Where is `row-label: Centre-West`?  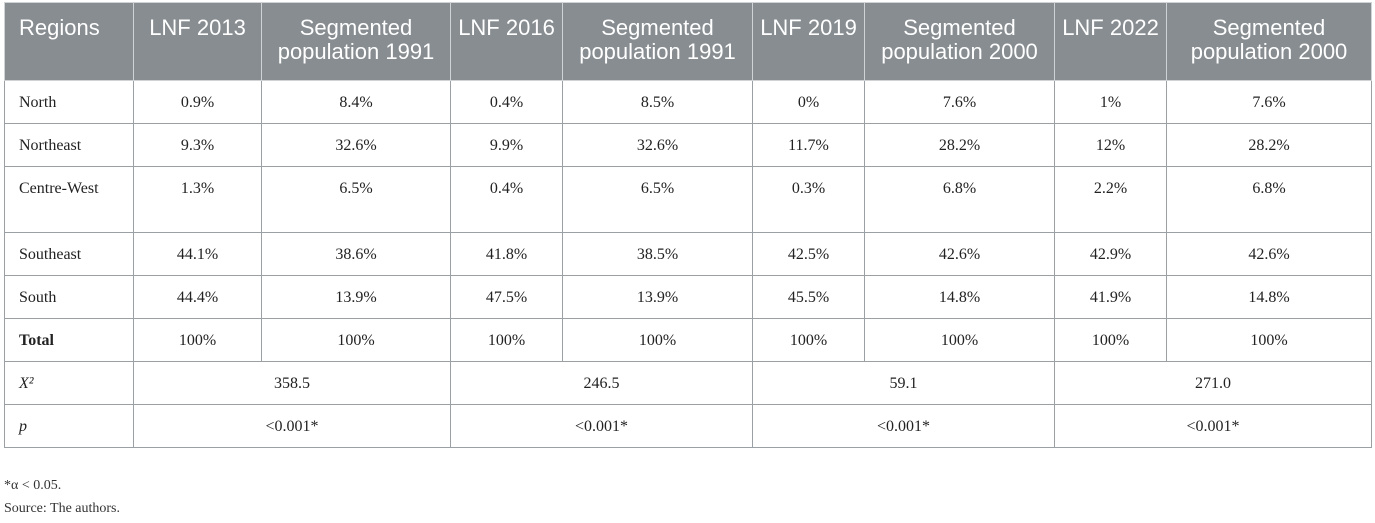 row-label: Centre-West is located at coordinates (69, 199).